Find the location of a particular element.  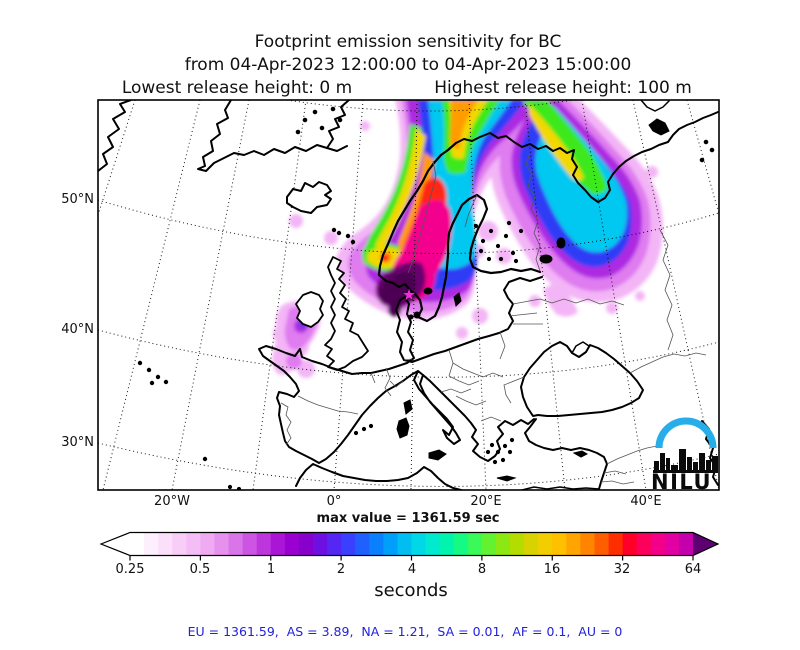

colorbar-tick-7: 32 is located at coordinates (622, 569).